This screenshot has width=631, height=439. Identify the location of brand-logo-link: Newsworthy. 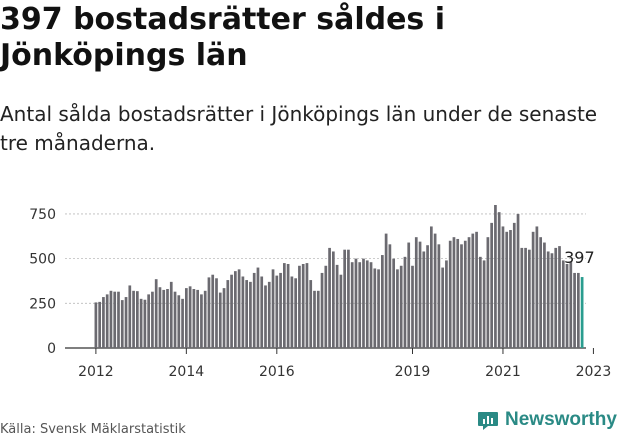
(547, 420).